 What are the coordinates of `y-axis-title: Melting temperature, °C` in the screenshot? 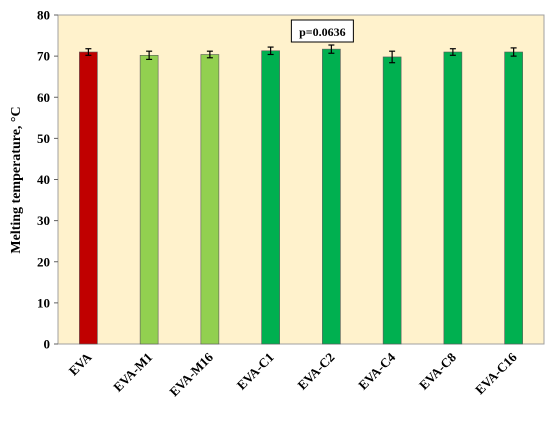 It's located at (16, 179).